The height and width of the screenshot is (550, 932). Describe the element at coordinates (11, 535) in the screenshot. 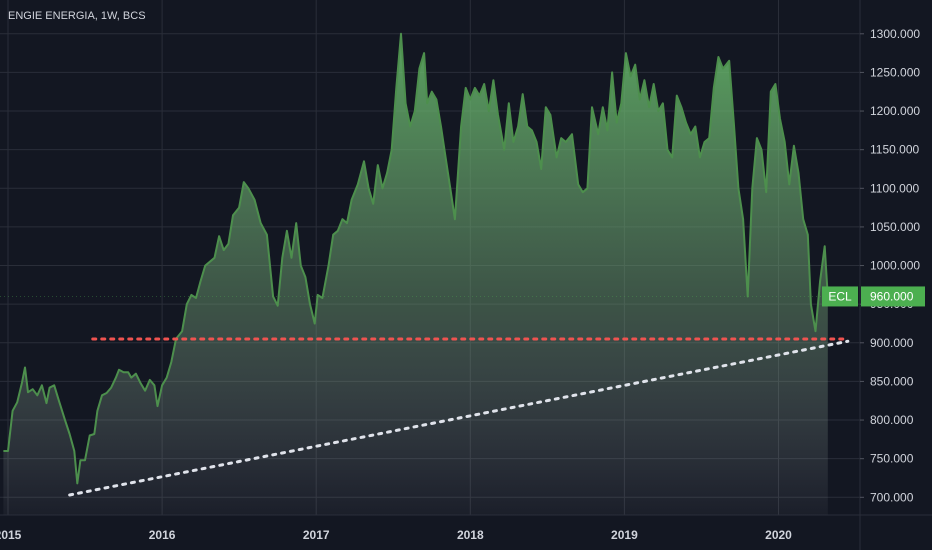

I see `time-tick-label: 2015` at that location.